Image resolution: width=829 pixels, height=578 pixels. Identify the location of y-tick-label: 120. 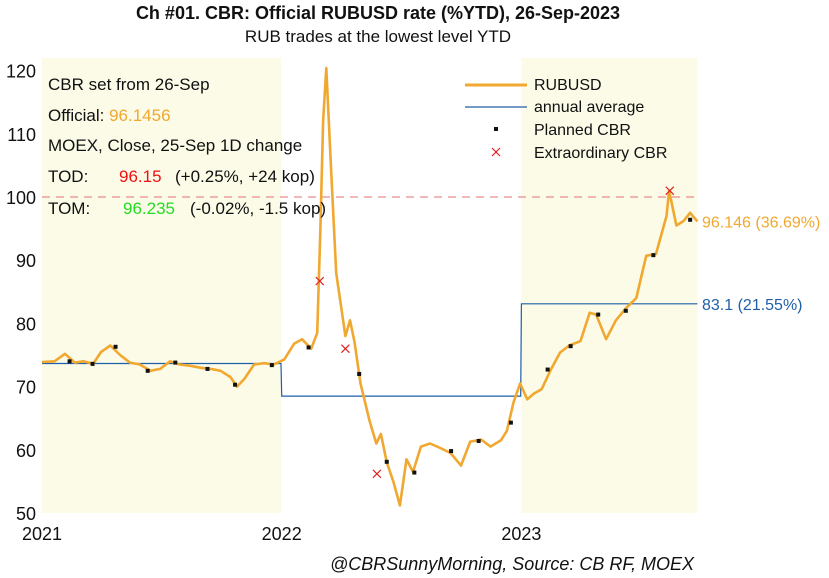
(21, 72).